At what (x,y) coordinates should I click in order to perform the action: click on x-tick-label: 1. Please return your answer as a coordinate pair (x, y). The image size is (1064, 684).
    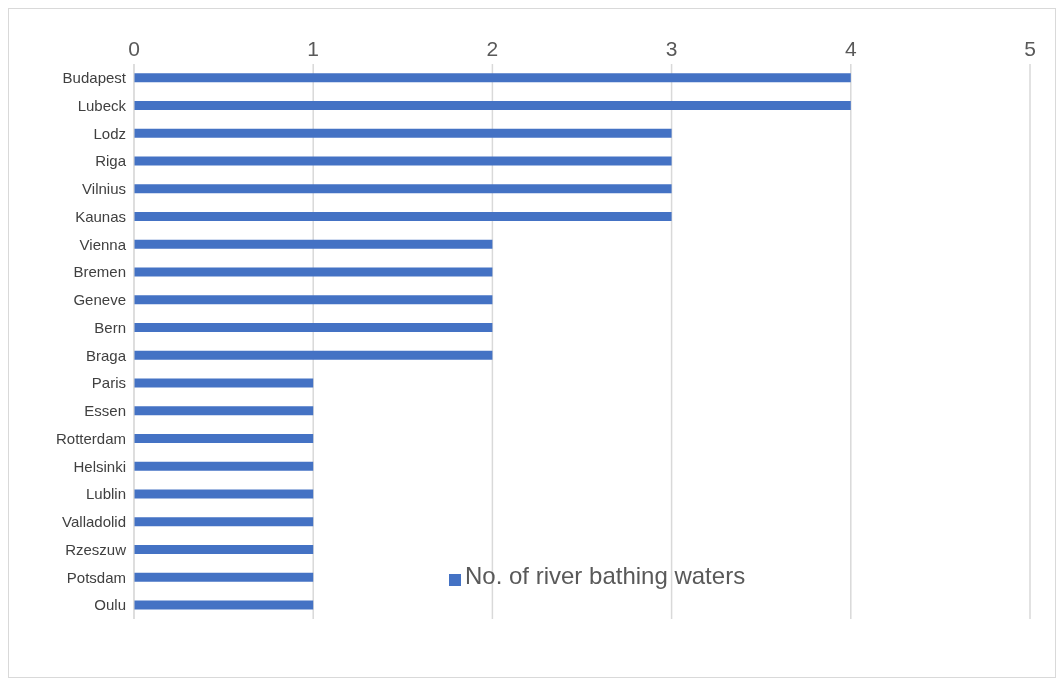
    Looking at the image, I should click on (313, 48).